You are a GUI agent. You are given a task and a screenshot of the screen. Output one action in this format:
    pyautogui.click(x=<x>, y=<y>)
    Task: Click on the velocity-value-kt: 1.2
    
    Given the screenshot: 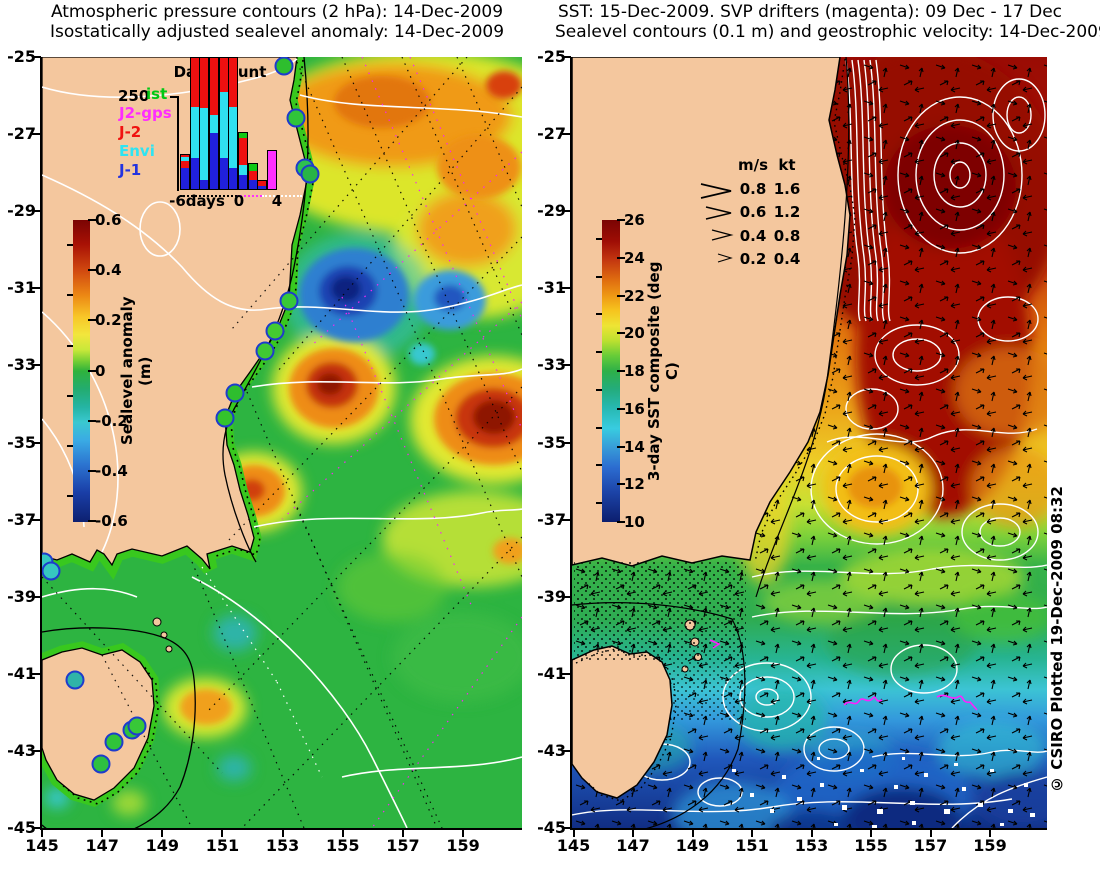 What is the action you would take?
    pyautogui.click(x=787, y=212)
    